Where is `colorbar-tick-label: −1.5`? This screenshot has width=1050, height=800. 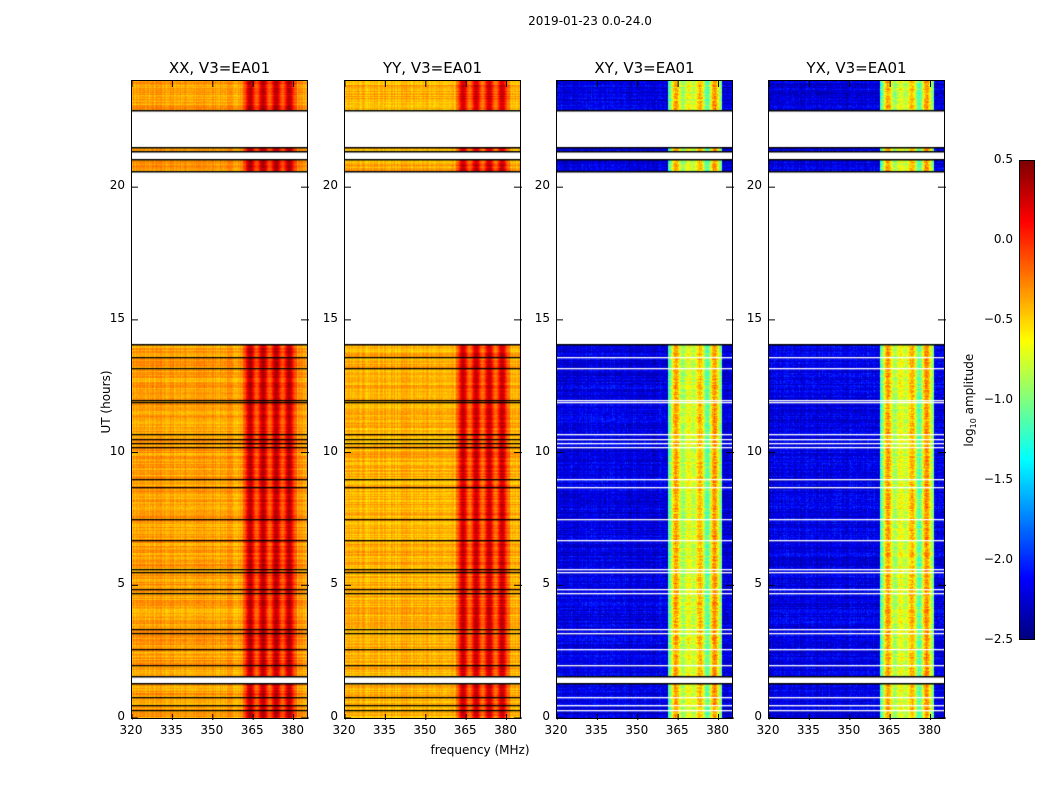 colorbar-tick-label: −1.5 is located at coordinates (998, 479).